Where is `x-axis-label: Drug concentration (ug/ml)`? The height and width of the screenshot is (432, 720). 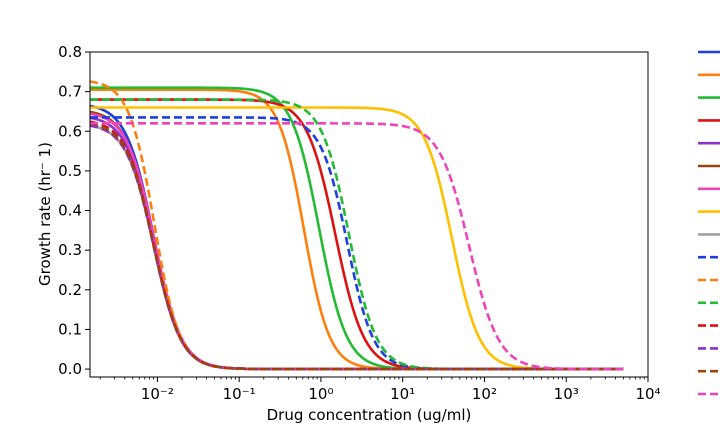 x-axis-label: Drug concentration (ug/ml) is located at coordinates (369, 415).